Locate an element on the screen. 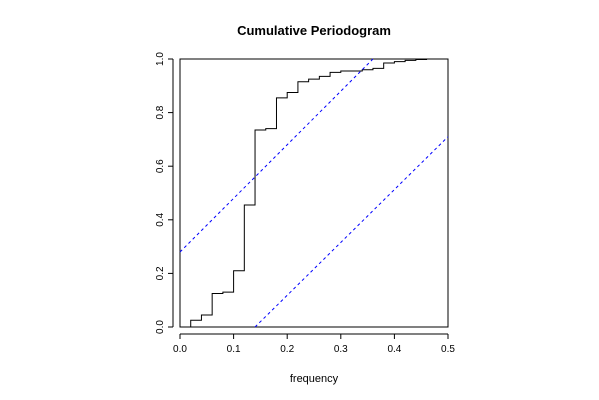  x-tick-label: 0.1 is located at coordinates (234, 349).